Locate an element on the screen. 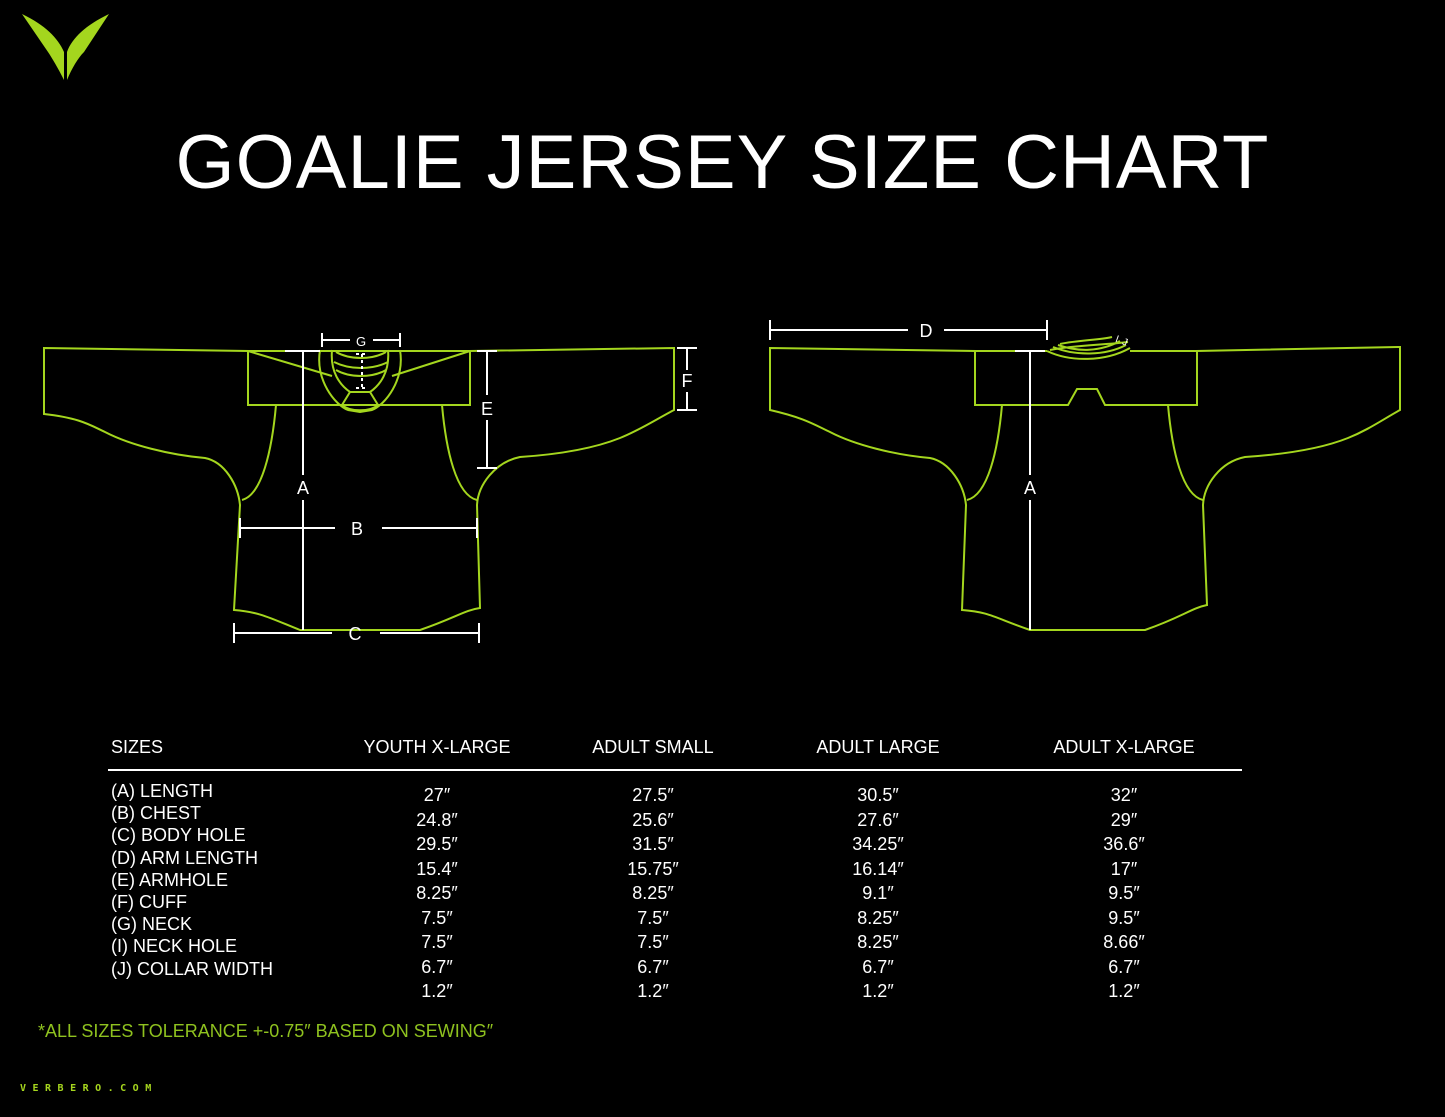  label-d: D is located at coordinates (926, 331).